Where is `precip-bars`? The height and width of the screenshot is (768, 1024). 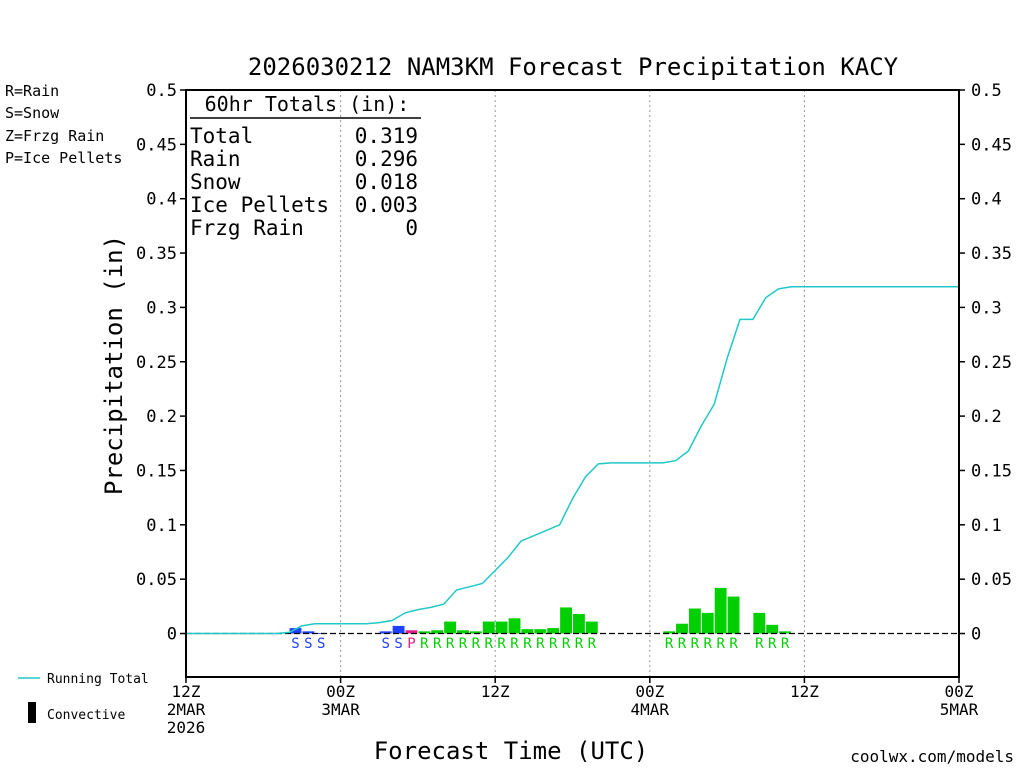
precip-bars is located at coordinates (540, 610).